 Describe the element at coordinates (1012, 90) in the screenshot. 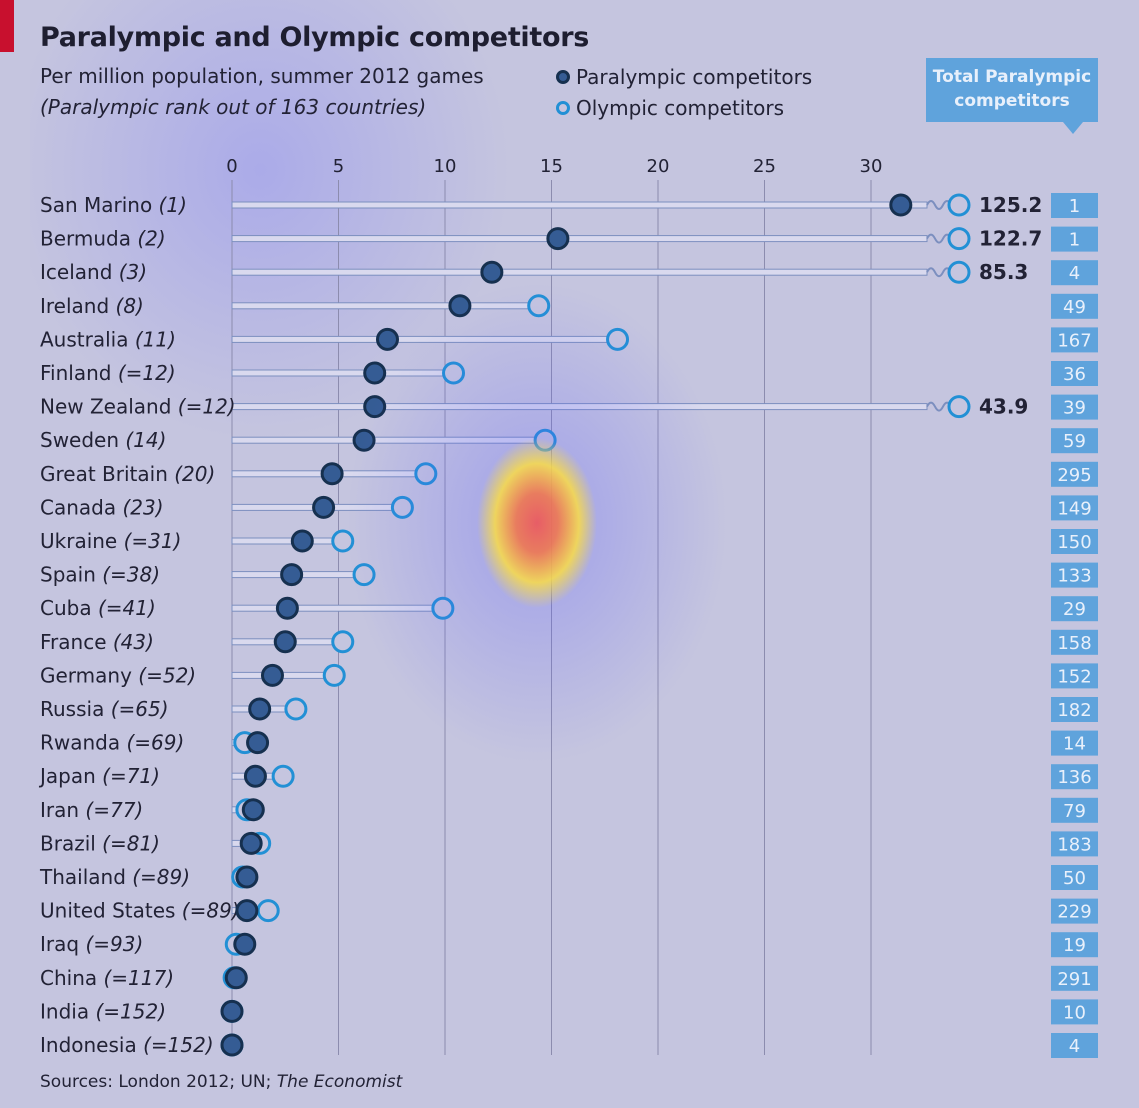

I see `total-paralympic-header: Total Paralympic competitors` at that location.